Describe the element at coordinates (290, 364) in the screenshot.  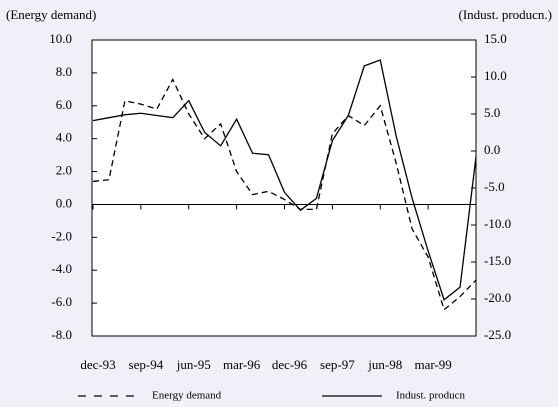
I see `x-tick-label: dec-96` at that location.